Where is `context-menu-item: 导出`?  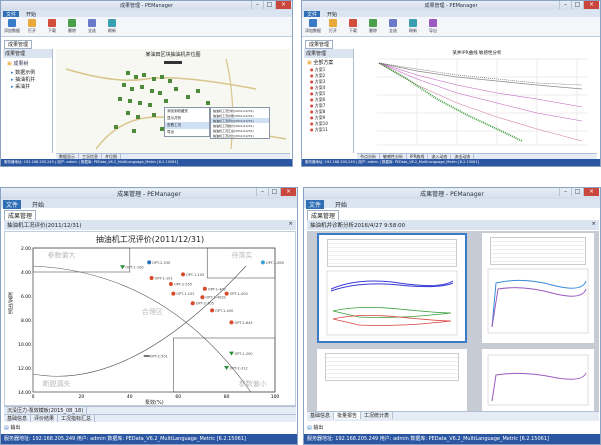
context-menu-item: 导出 is located at coordinates (170, 132).